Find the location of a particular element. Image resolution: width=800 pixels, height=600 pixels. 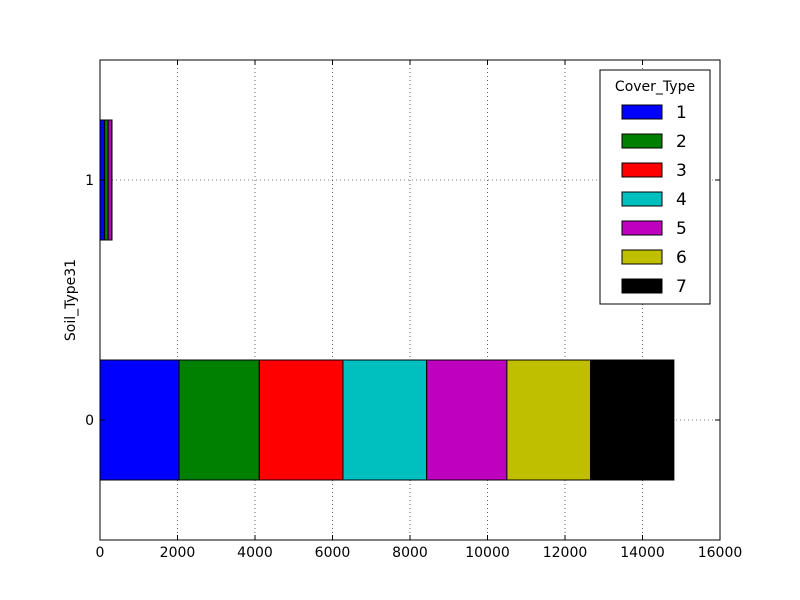

bar-segment-cat0-series2 is located at coordinates (219, 420).